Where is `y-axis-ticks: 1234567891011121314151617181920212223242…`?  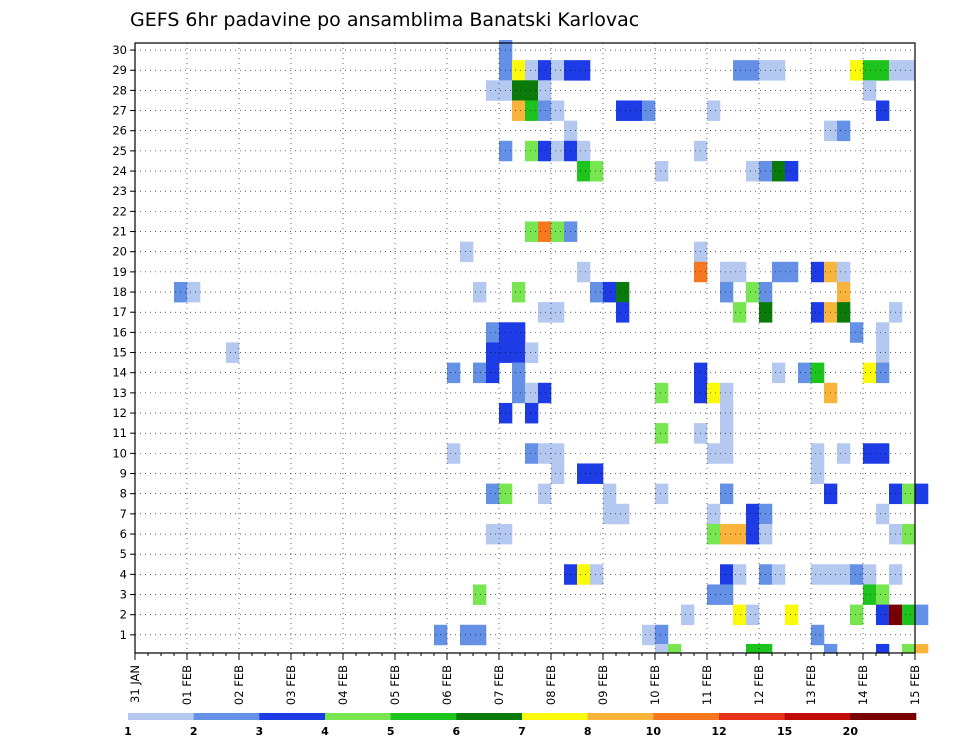 y-axis-ticks: 1234567891011121314151617181920212223242… is located at coordinates (123, 342).